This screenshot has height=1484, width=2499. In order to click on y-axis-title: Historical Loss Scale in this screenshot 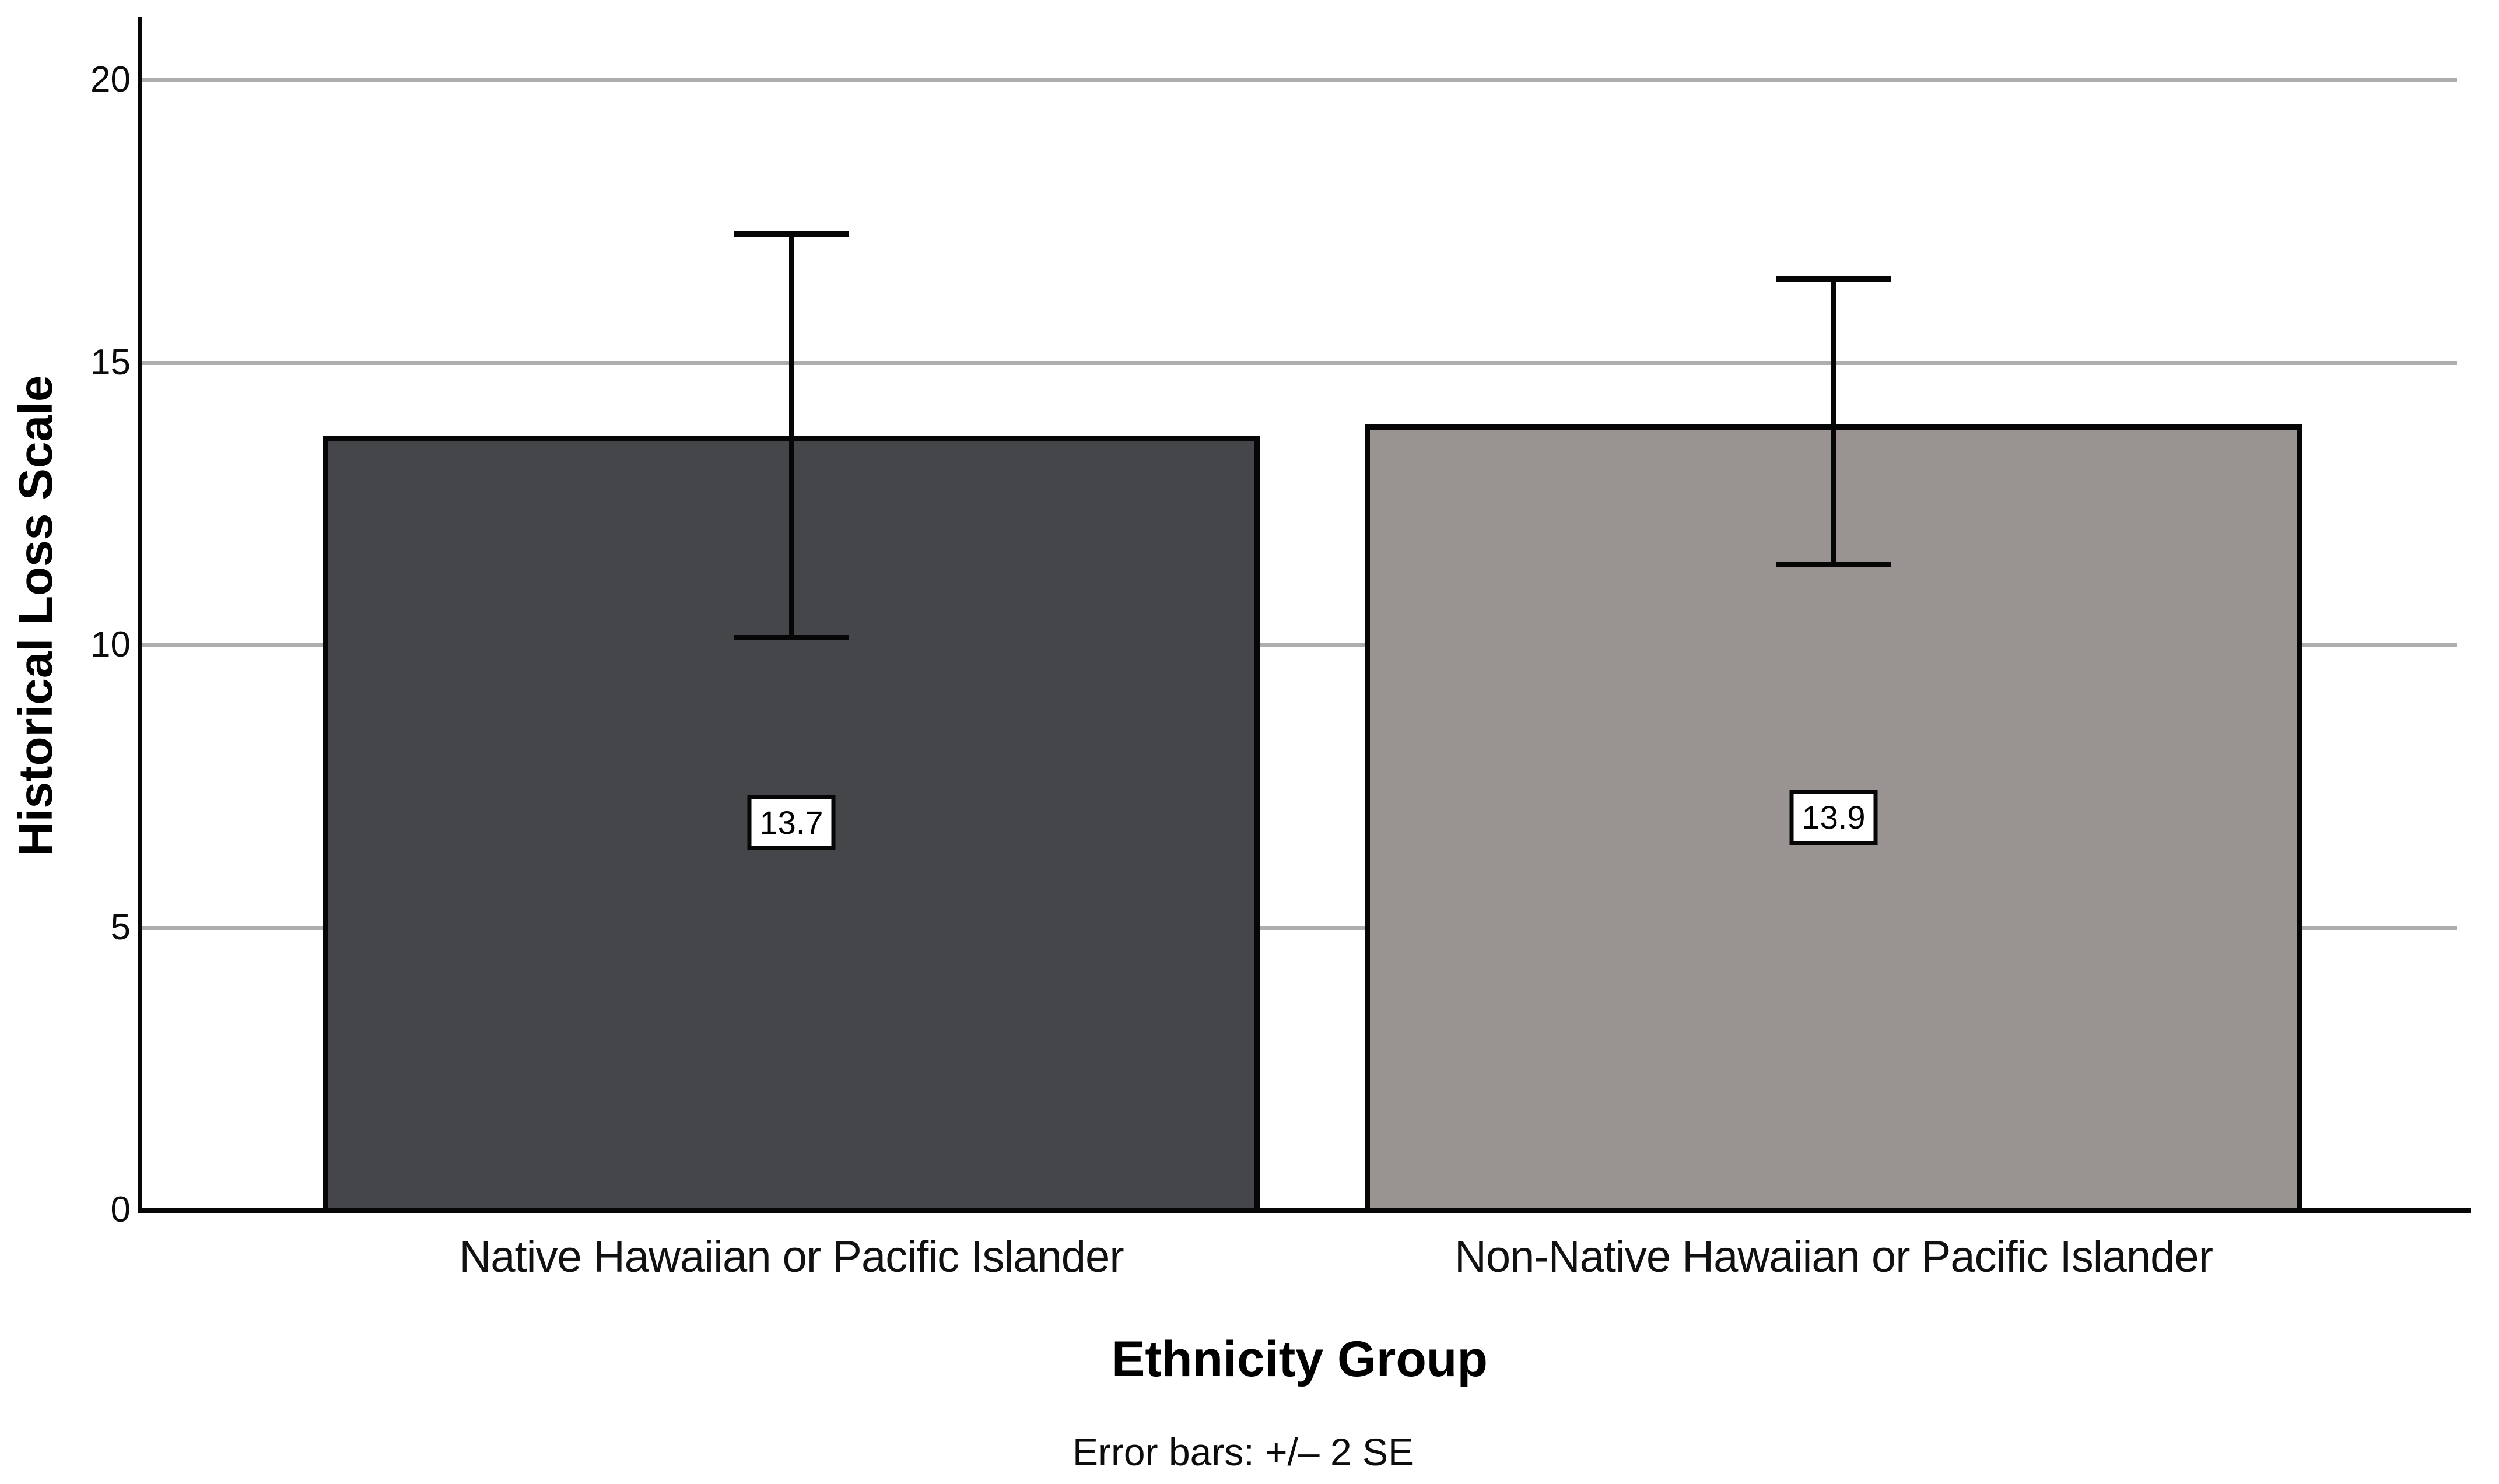, I will do `click(35, 616)`.